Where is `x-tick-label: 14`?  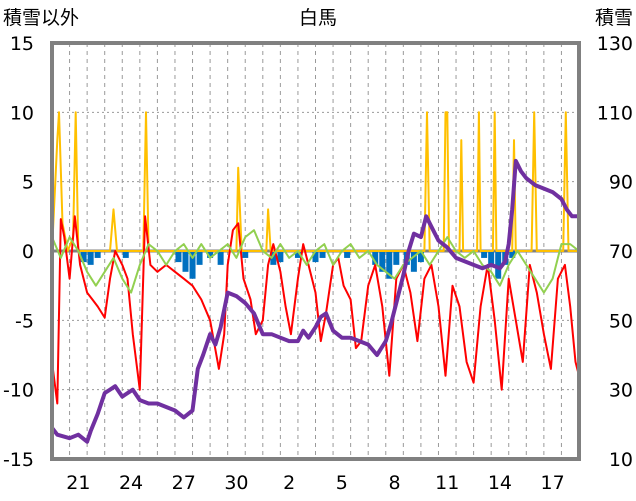
x-tick-label: 14 is located at coordinates (500, 483).